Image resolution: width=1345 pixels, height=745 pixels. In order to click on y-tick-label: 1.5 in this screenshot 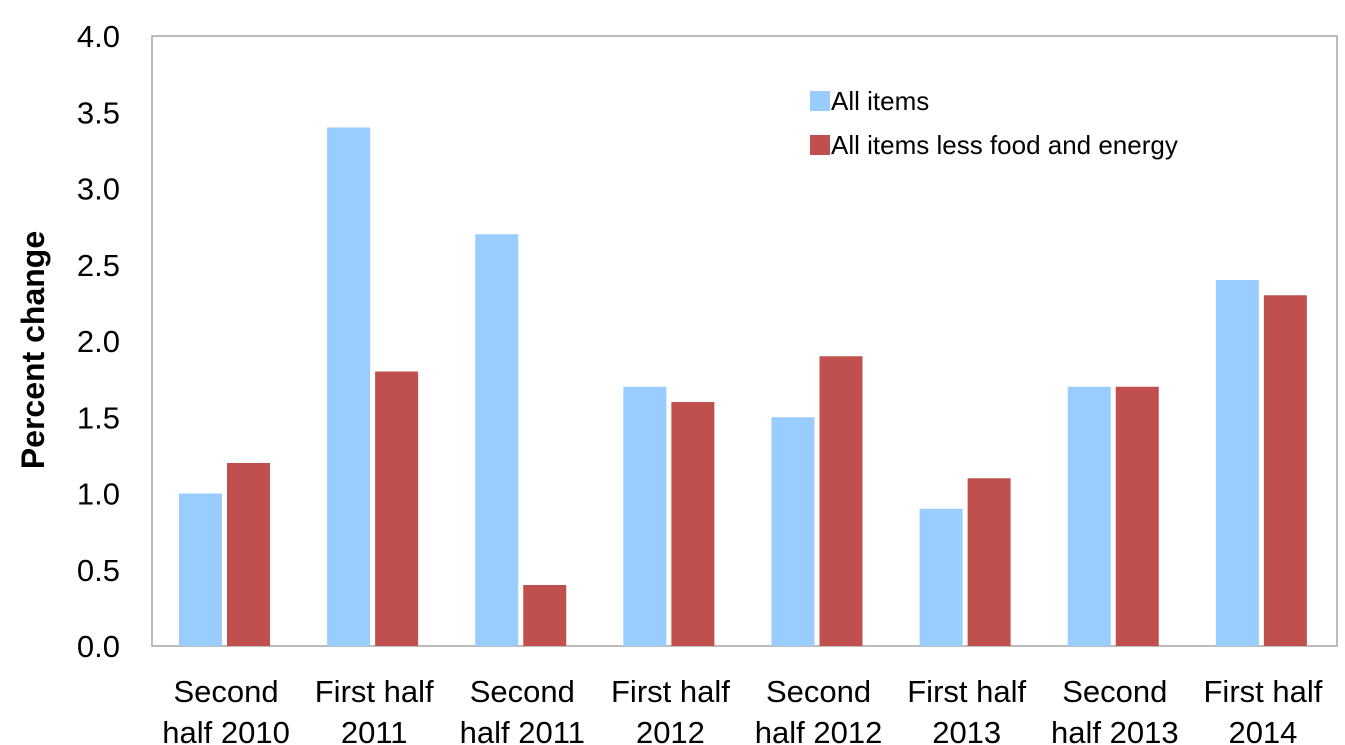, I will do `click(98, 417)`.